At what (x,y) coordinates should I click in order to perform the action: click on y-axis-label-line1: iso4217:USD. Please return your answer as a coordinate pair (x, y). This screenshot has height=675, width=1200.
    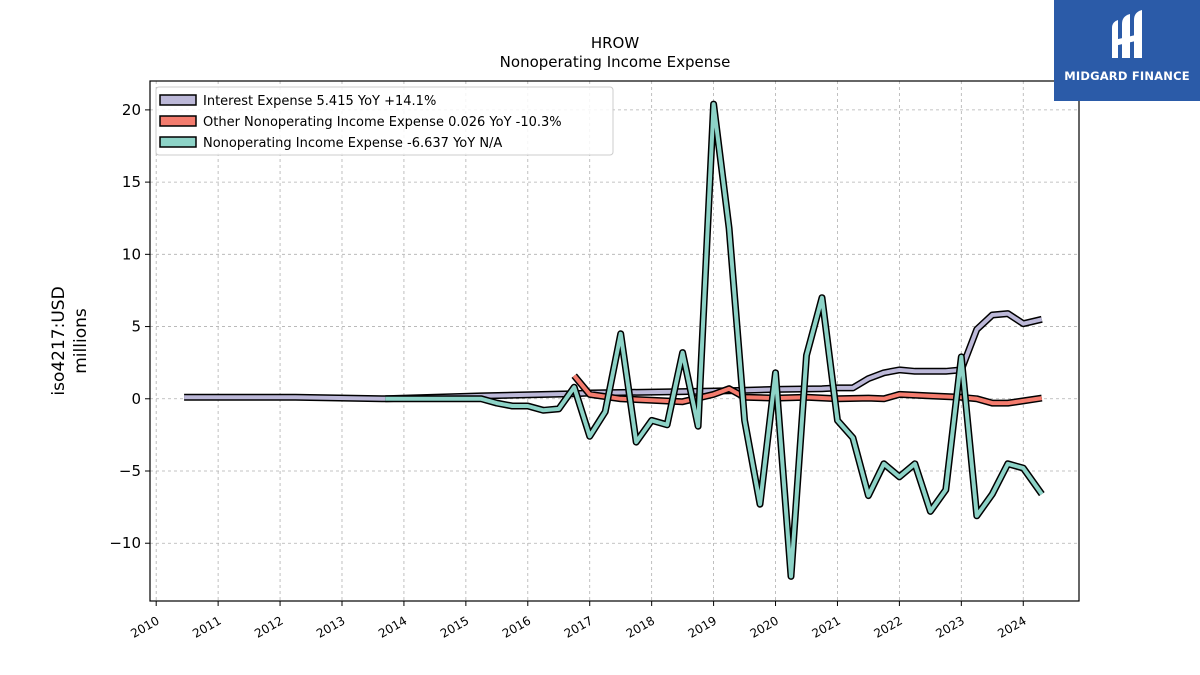
    Looking at the image, I should click on (59, 340).